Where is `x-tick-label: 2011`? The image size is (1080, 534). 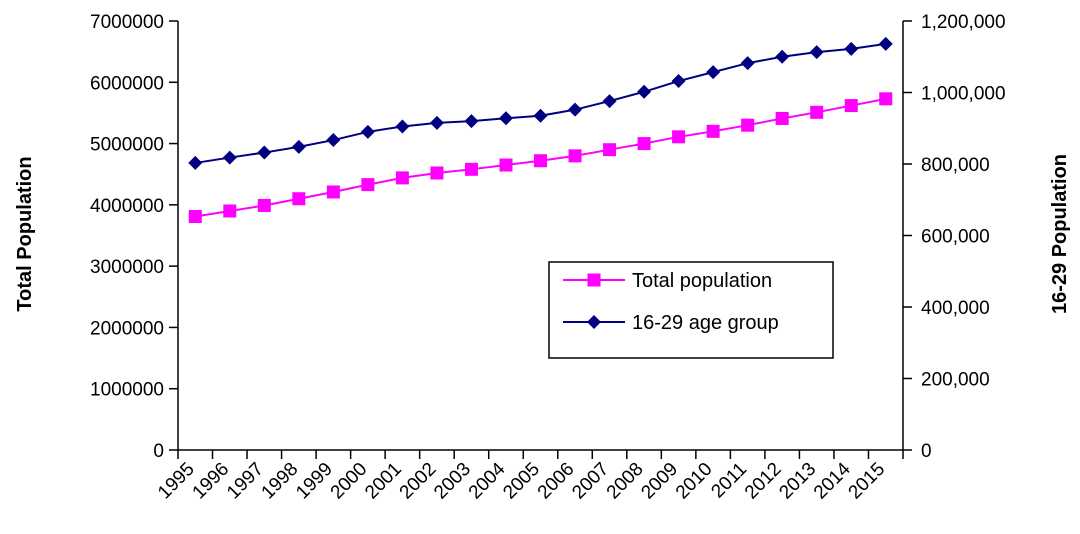
x-tick-label: 2011 is located at coordinates (729, 481).